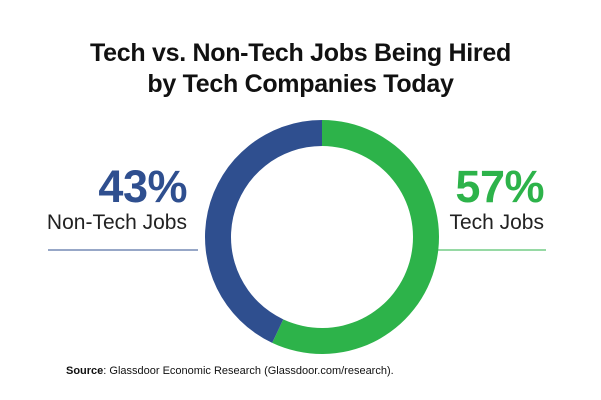 Image resolution: width=601 pixels, height=400 pixels. What do you see at coordinates (496, 222) in the screenshot?
I see `tech-category-label: Tech Jobs` at bounding box center [496, 222].